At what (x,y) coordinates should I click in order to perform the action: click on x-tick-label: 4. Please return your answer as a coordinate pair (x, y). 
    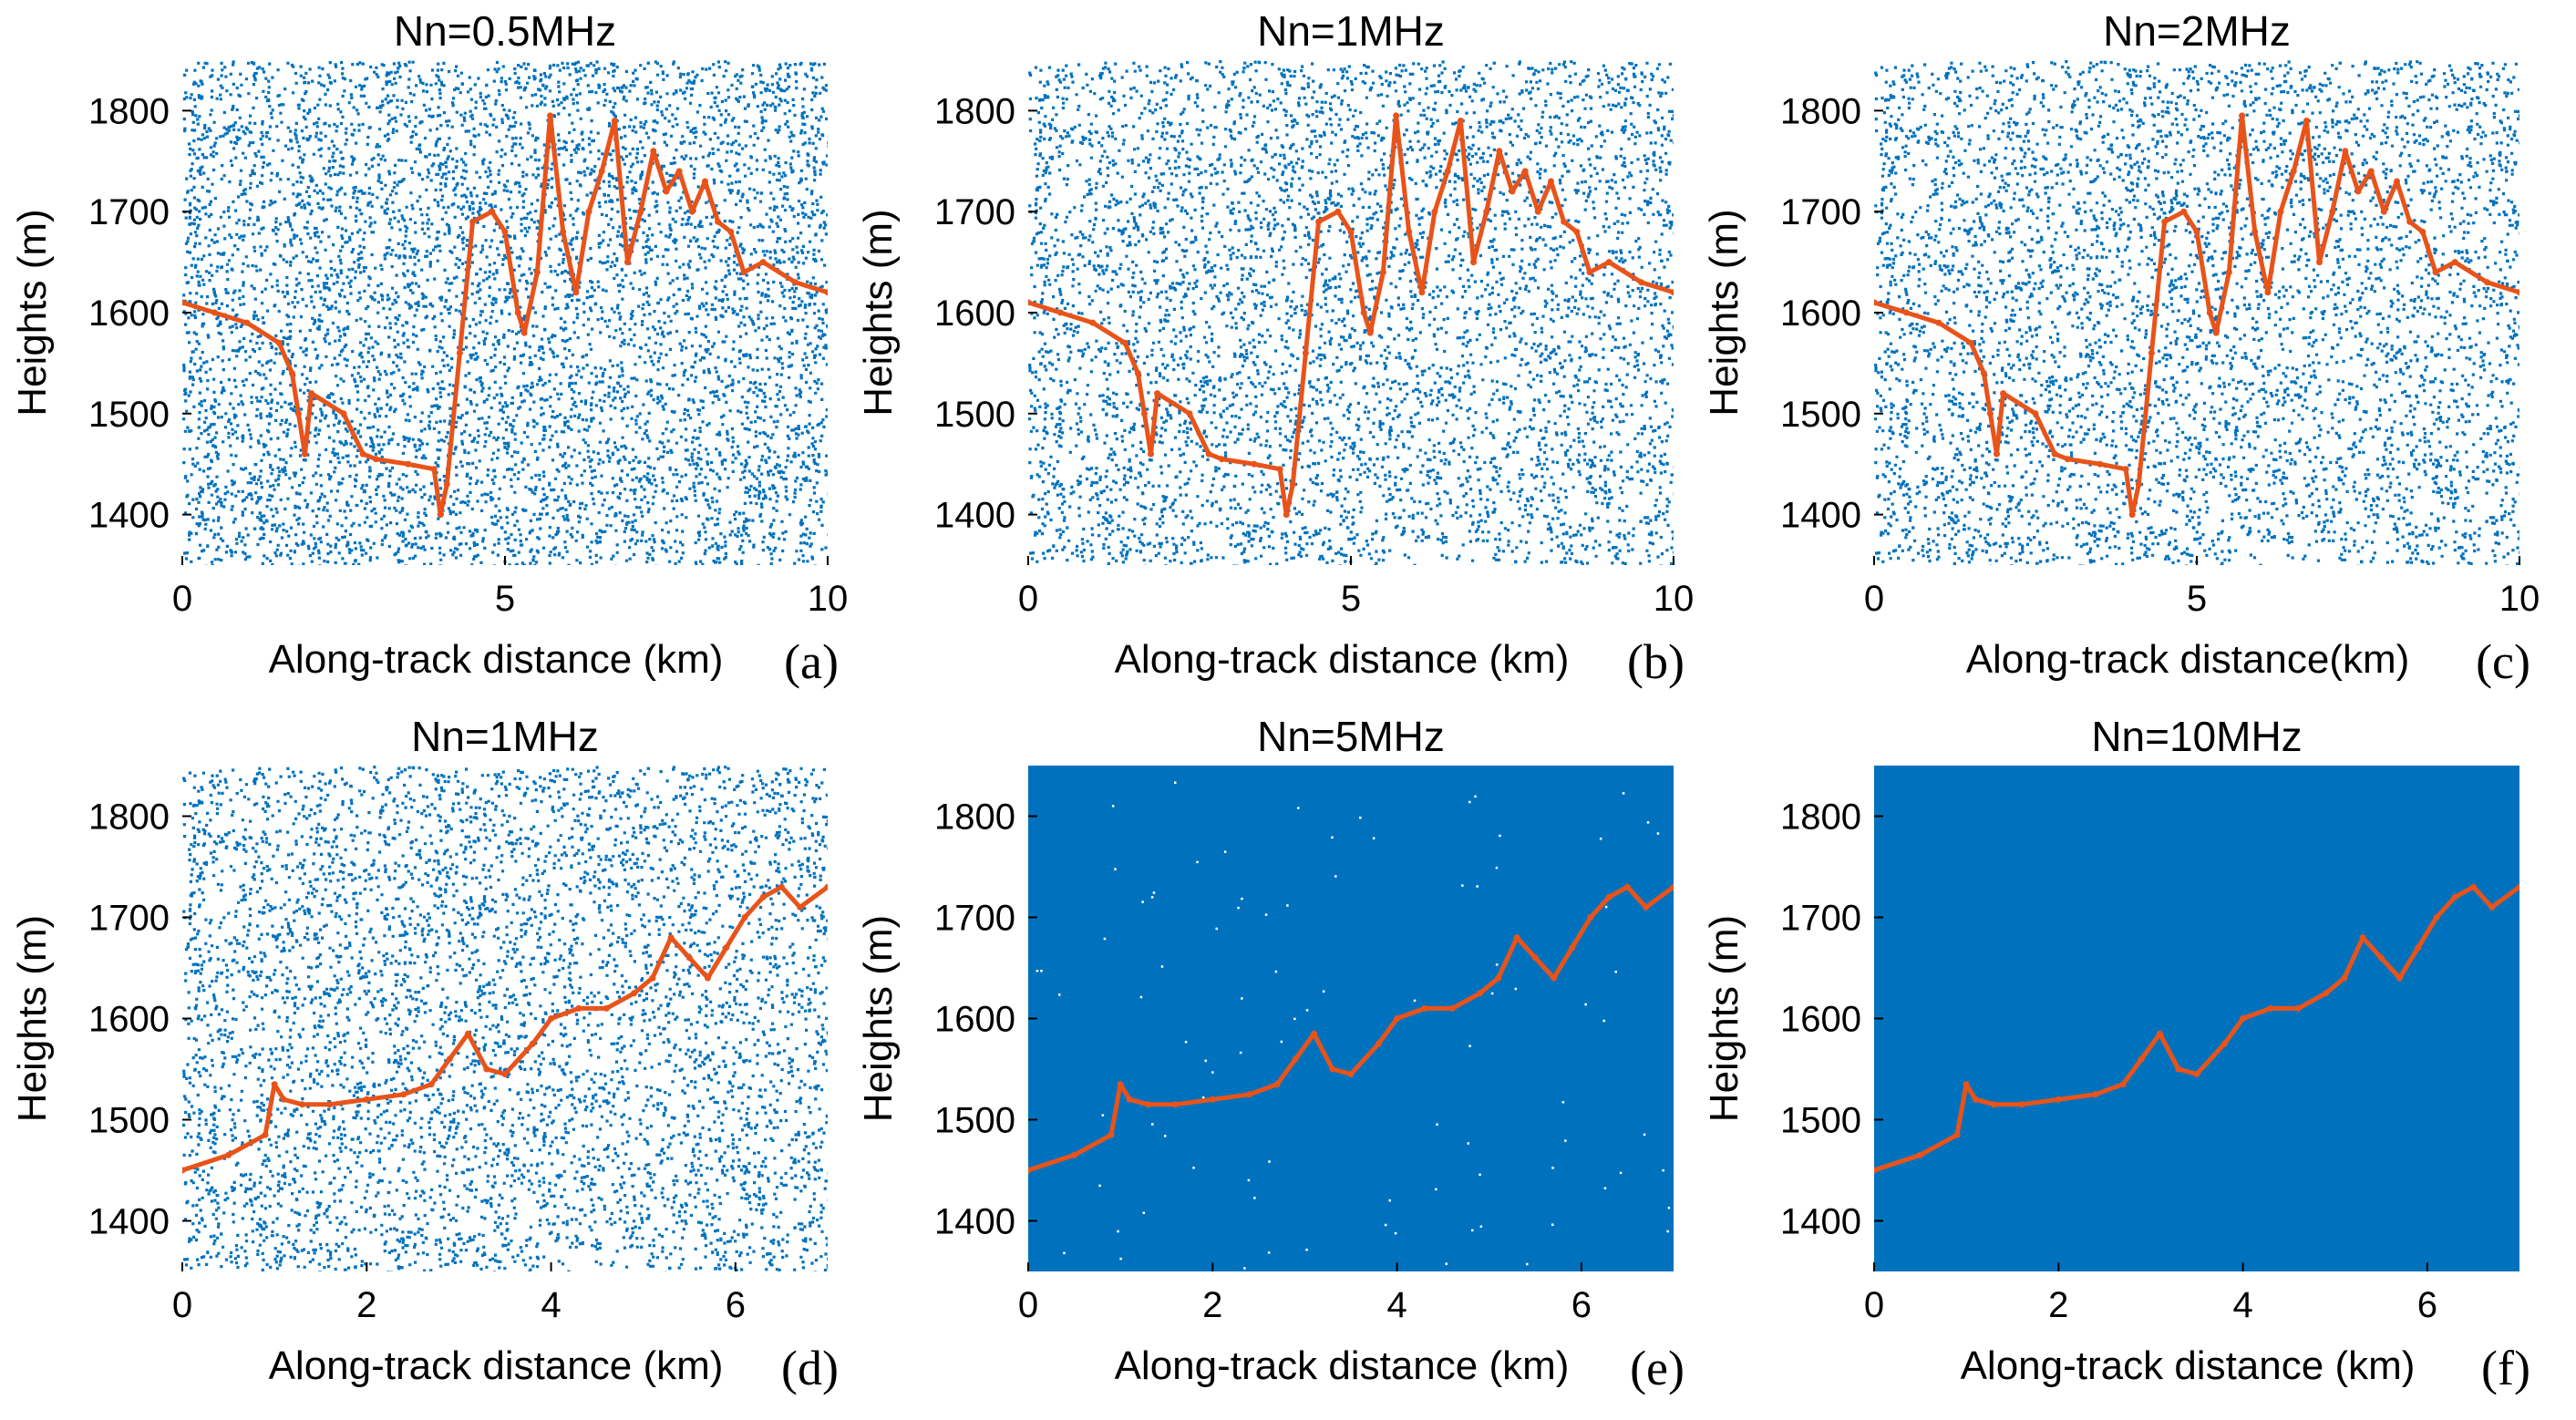
    Looking at the image, I should click on (1396, 1305).